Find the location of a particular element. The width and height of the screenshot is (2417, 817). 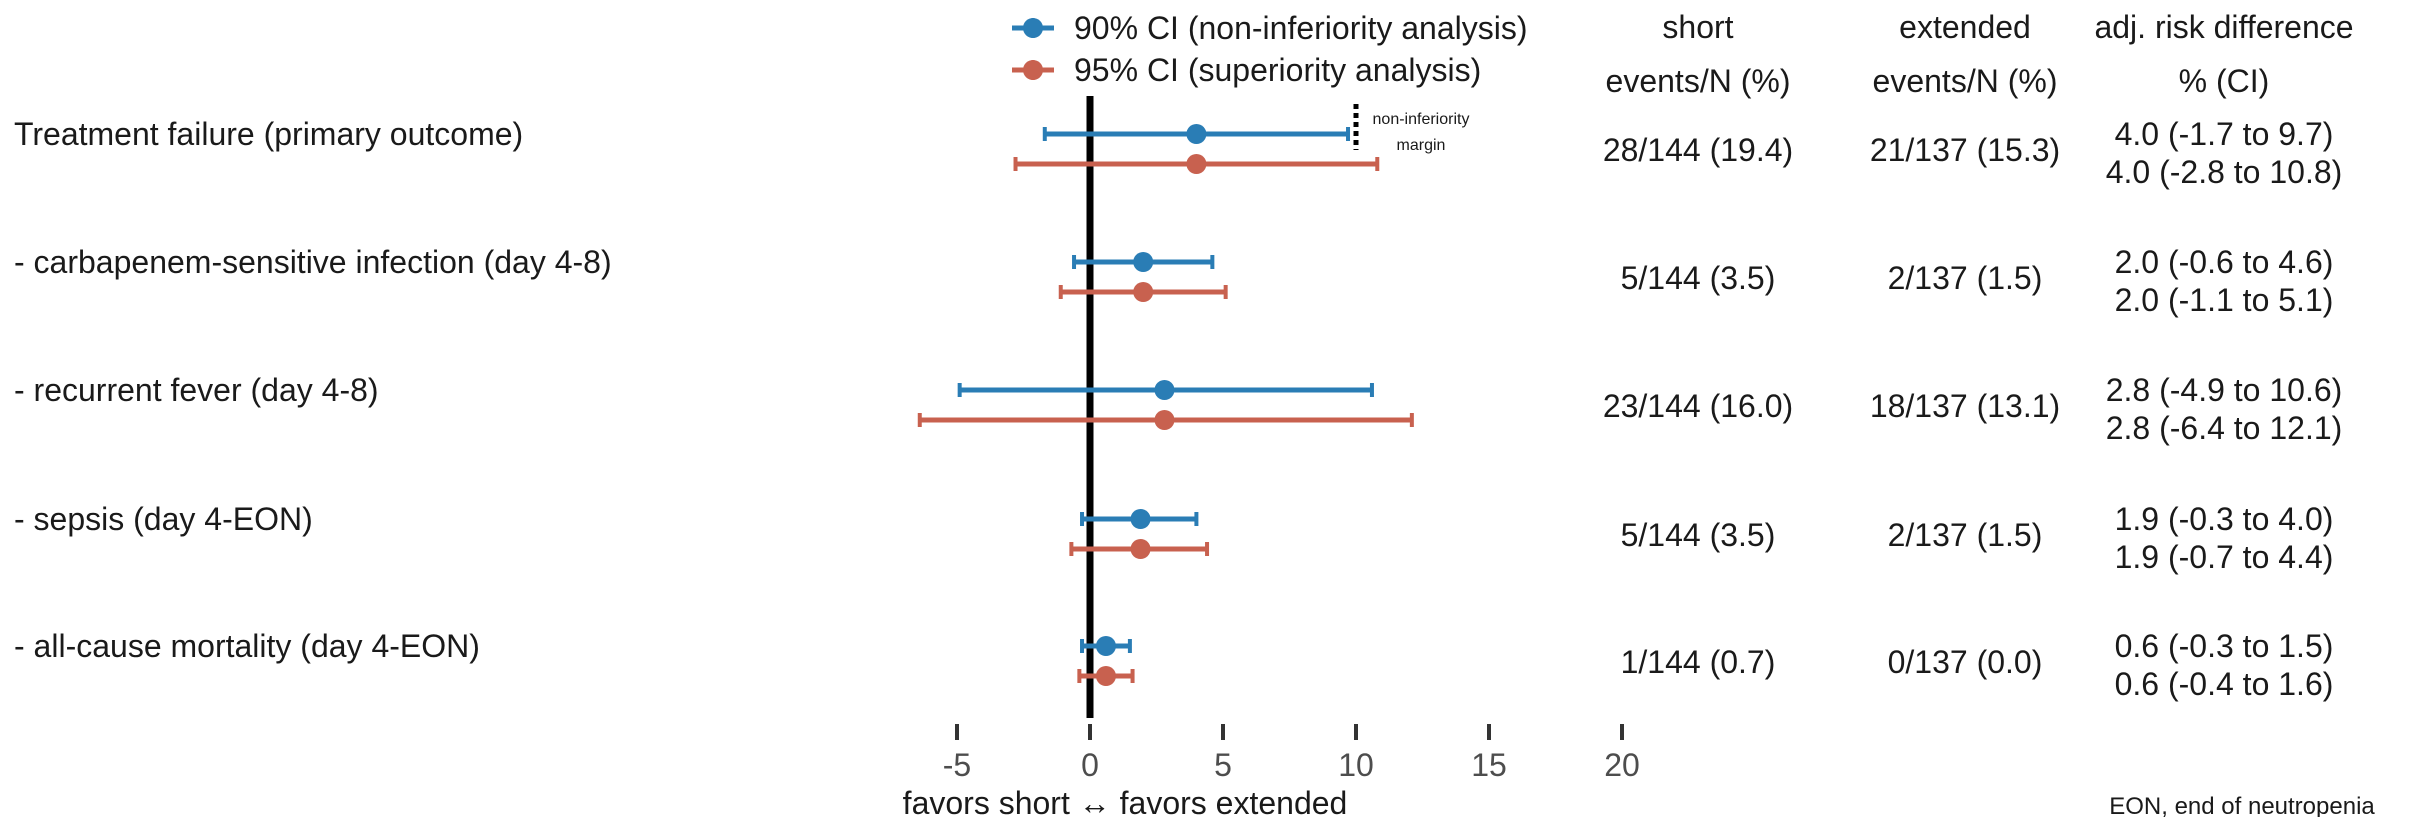

short-events: 23/144 (16.0) is located at coordinates (1698, 406).